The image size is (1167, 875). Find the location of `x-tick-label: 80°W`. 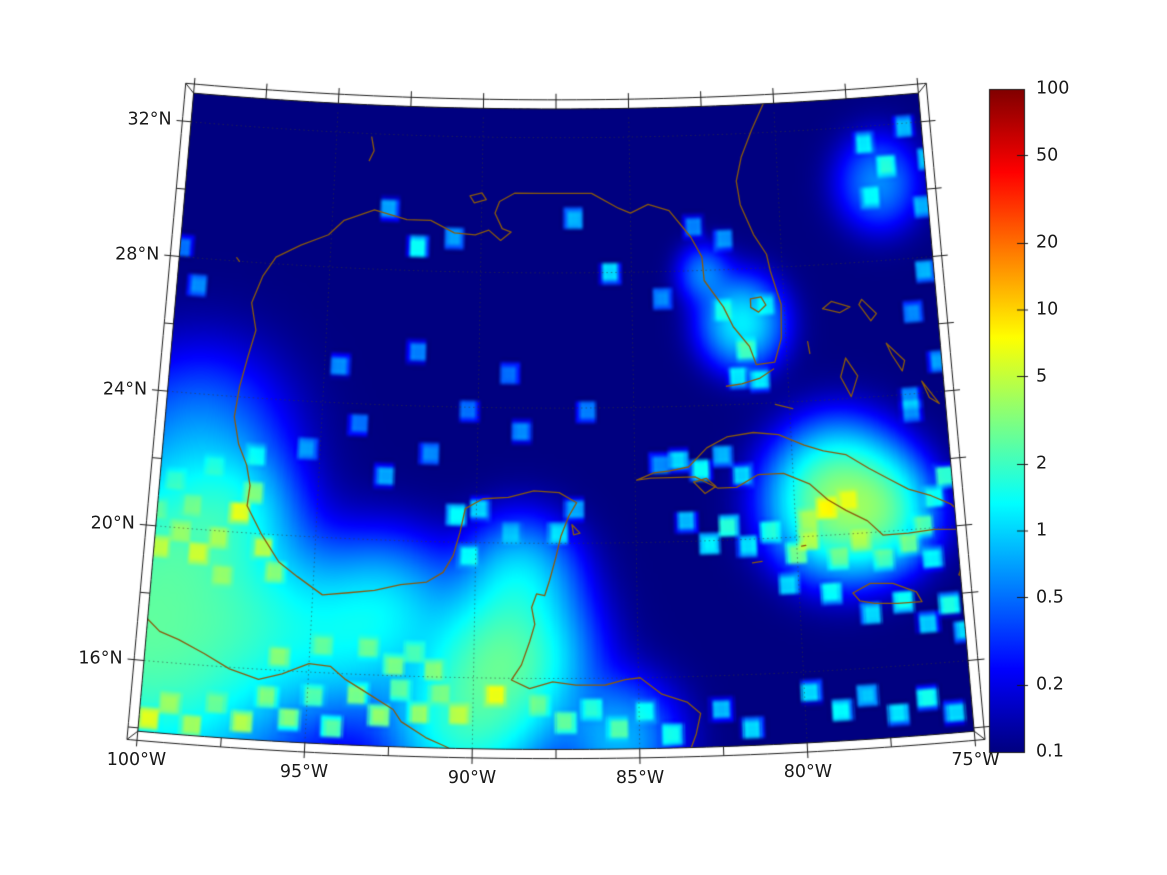

x-tick-label: 80°W is located at coordinates (808, 772).